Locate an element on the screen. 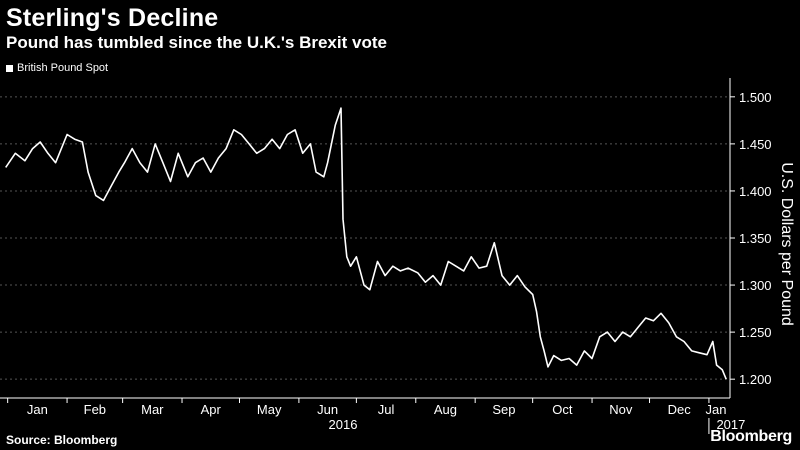 The height and width of the screenshot is (450, 800). y-tick-label: 1.300 is located at coordinates (755, 285).